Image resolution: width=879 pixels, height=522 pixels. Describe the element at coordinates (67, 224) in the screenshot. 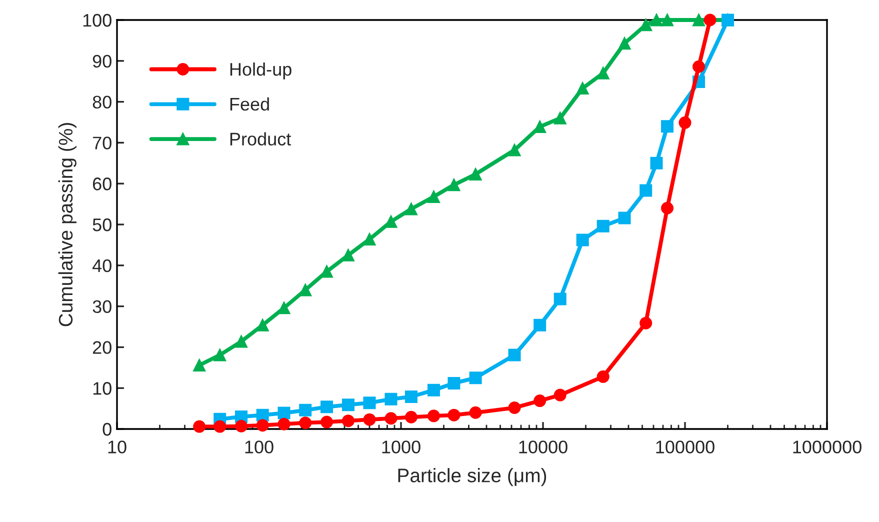

I see `y-axis-title: Cumulative passing (%)` at that location.